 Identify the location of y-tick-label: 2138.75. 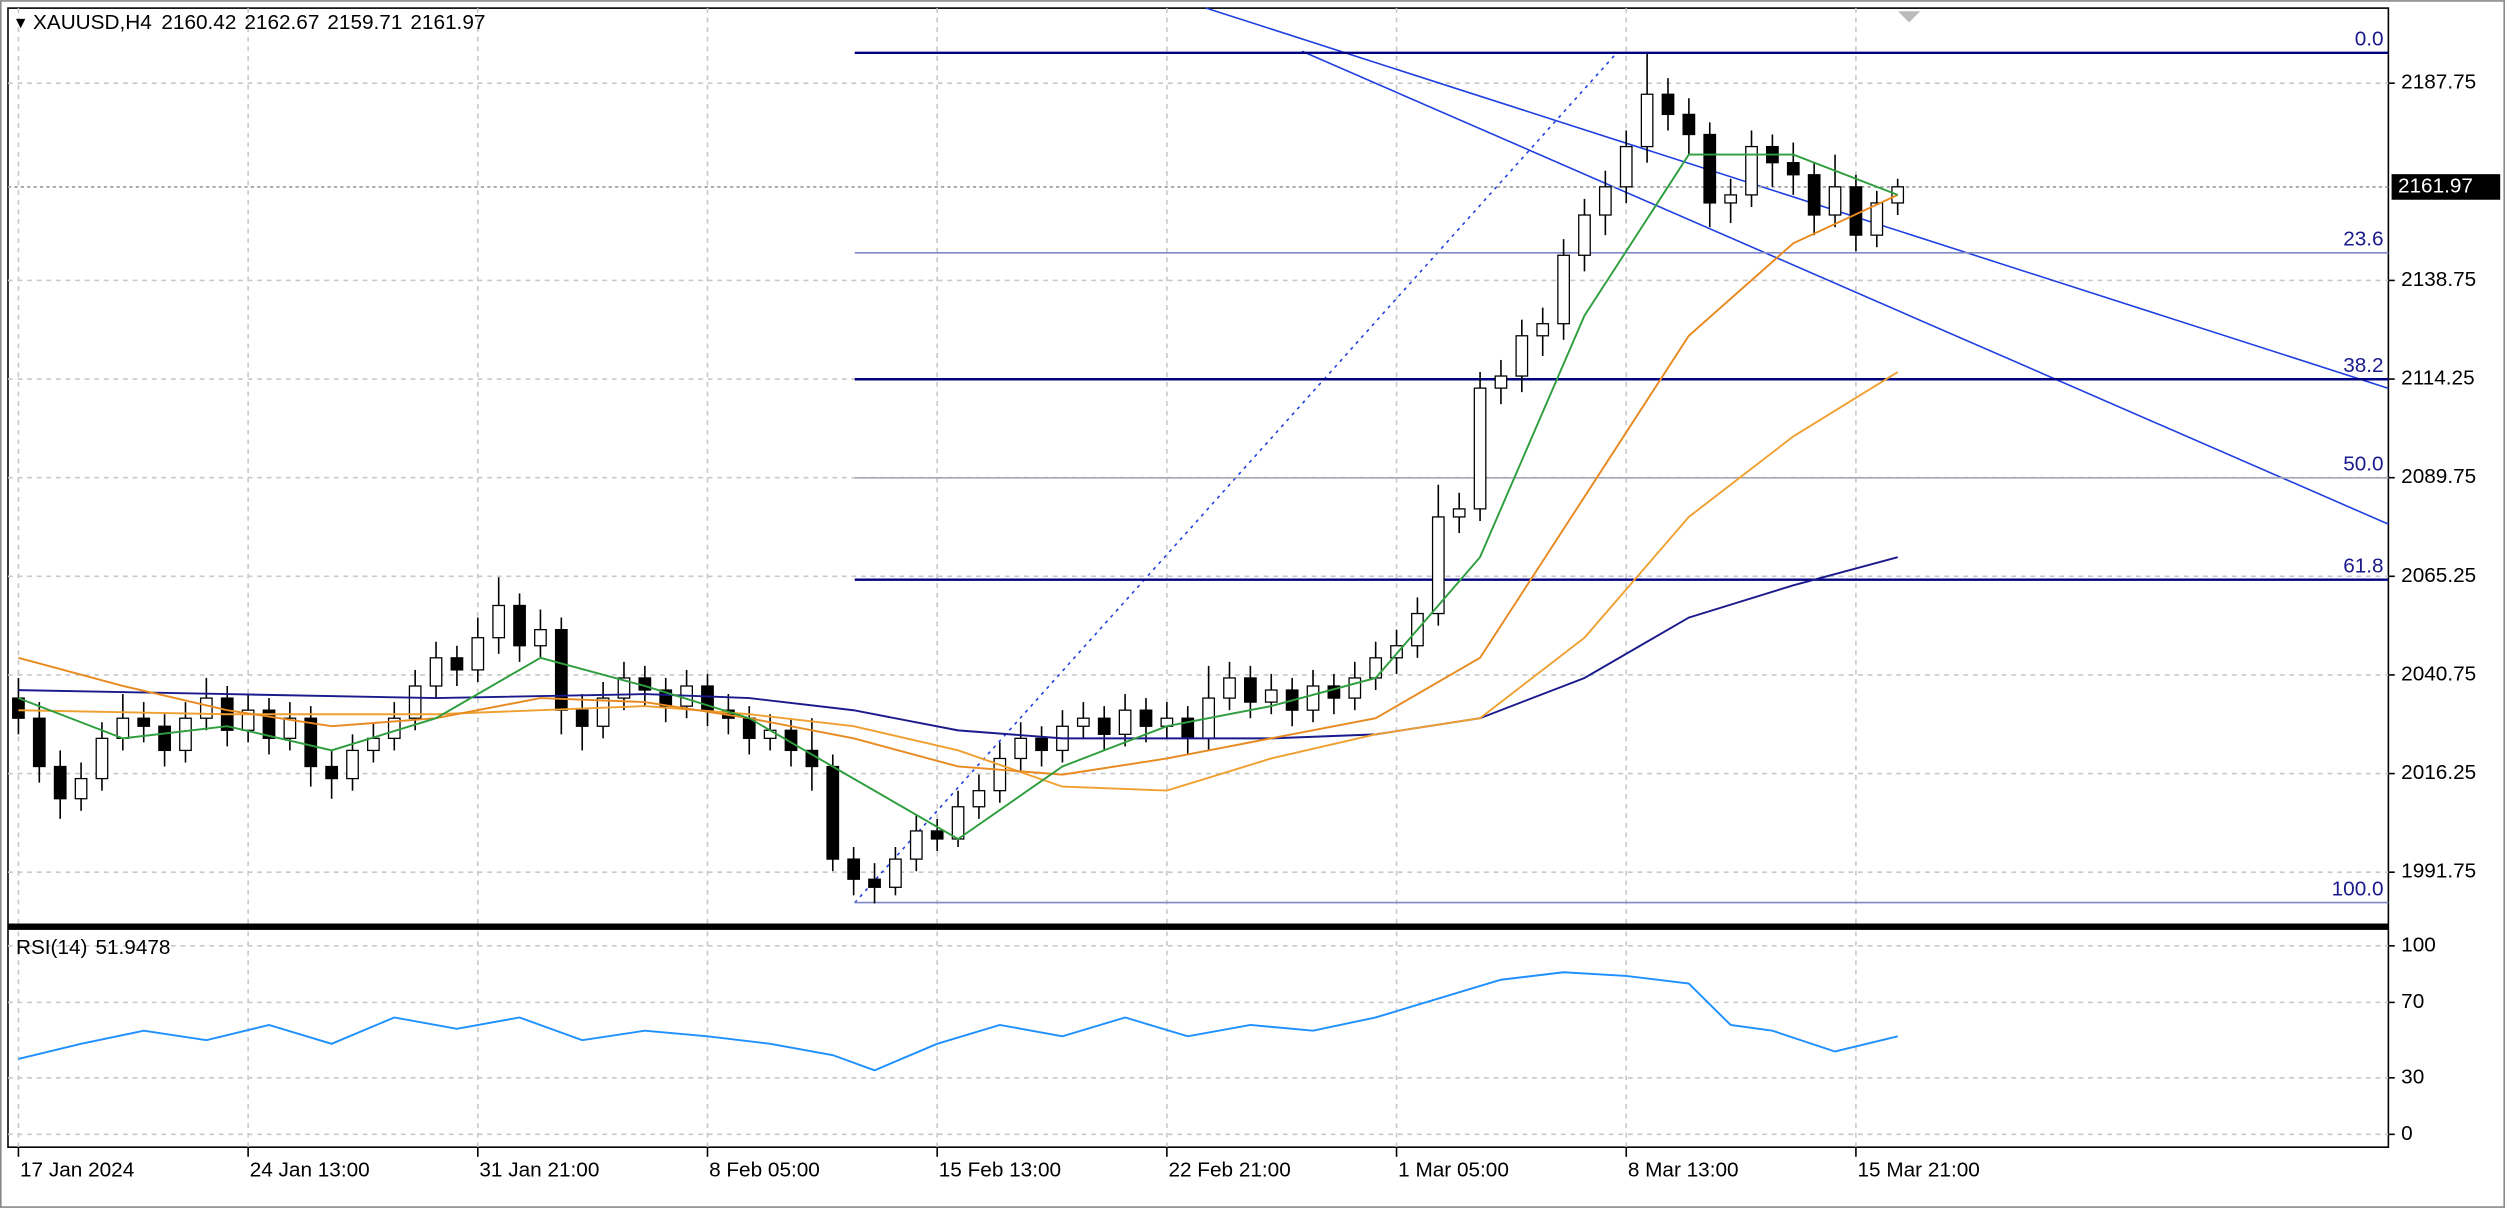
(2438, 279).